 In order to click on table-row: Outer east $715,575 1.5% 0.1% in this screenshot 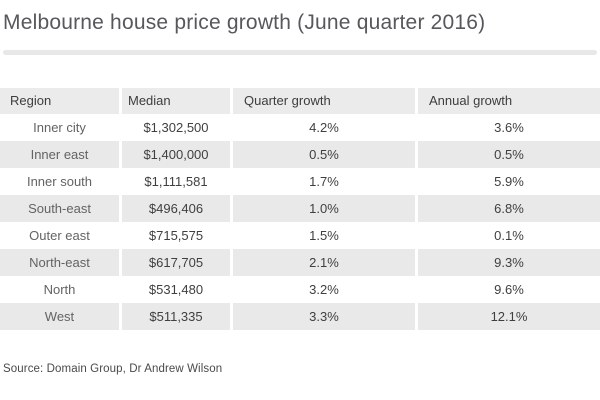, I will do `click(300, 235)`.